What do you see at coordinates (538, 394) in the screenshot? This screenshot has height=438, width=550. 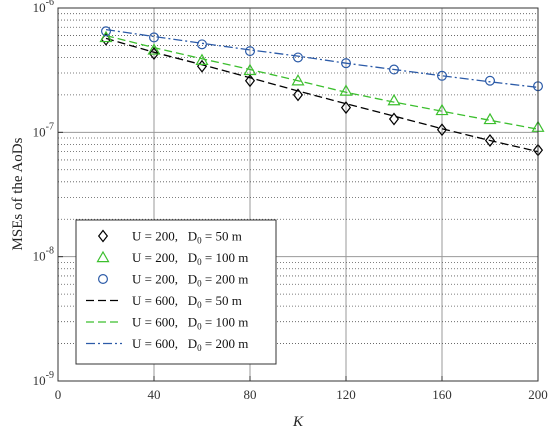 I see `x-tick-label: 200` at bounding box center [538, 394].